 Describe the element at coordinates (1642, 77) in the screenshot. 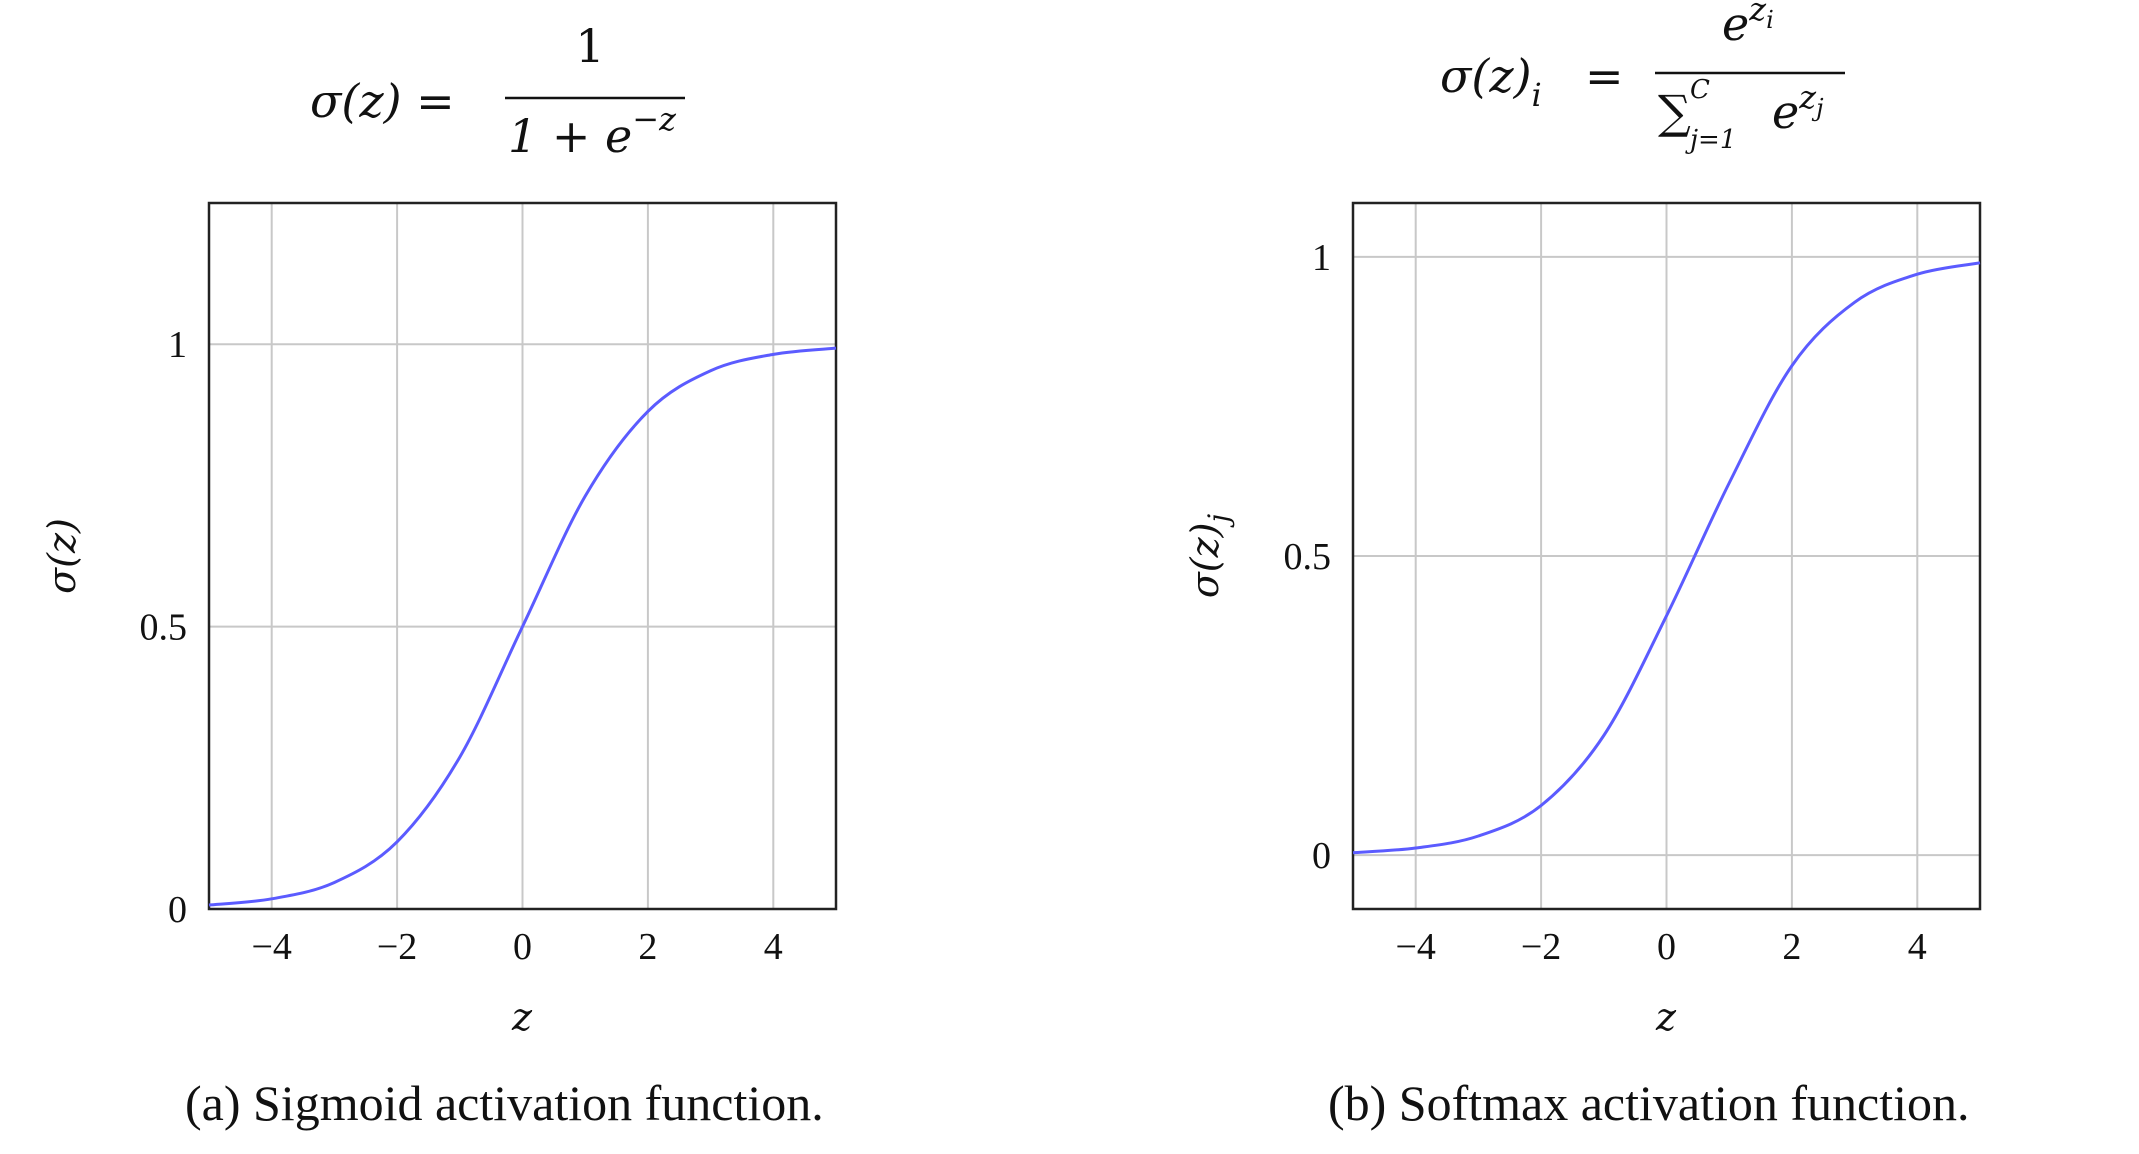

I see `softmax-formula: σ(z)i = ezi ∑ C j=1 ezj` at that location.